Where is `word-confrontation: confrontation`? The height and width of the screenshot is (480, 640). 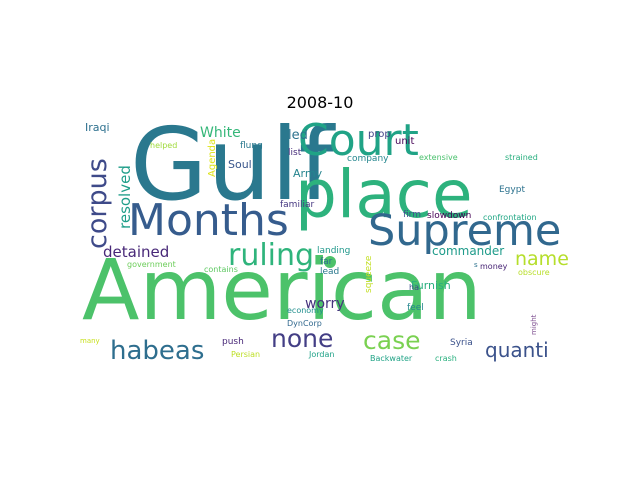 word-confrontation: confrontation is located at coordinates (510, 217).